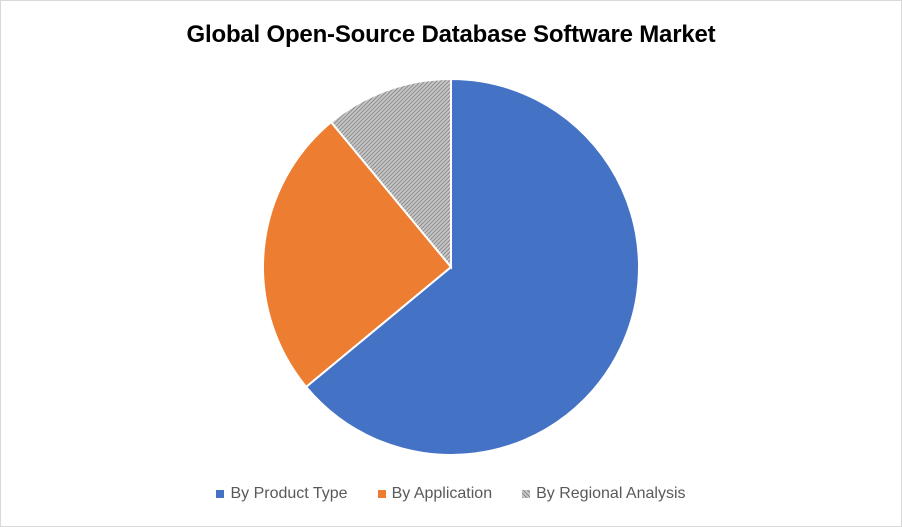 Image resolution: width=902 pixels, height=527 pixels. What do you see at coordinates (442, 493) in the screenshot?
I see `legend-label-application: By Application` at bounding box center [442, 493].